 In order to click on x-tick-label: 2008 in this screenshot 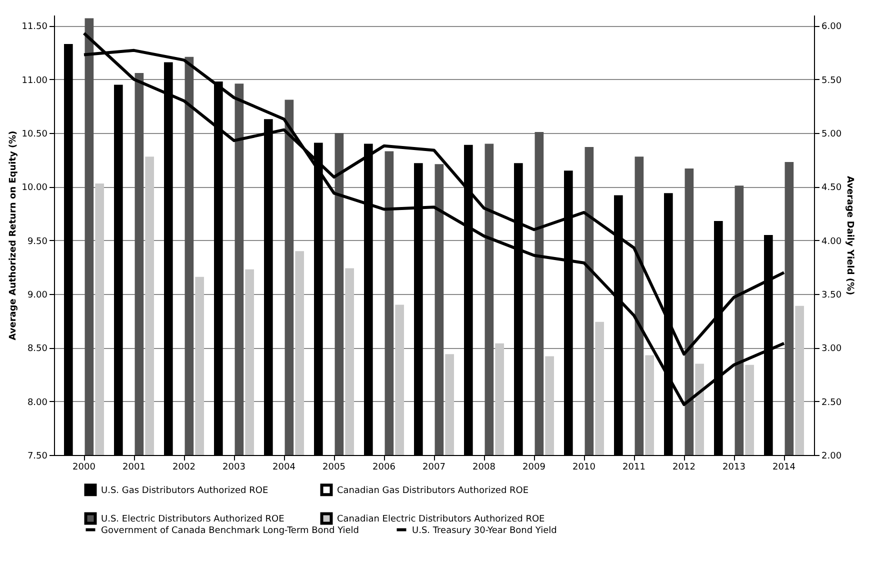, I will do `click(484, 467)`.